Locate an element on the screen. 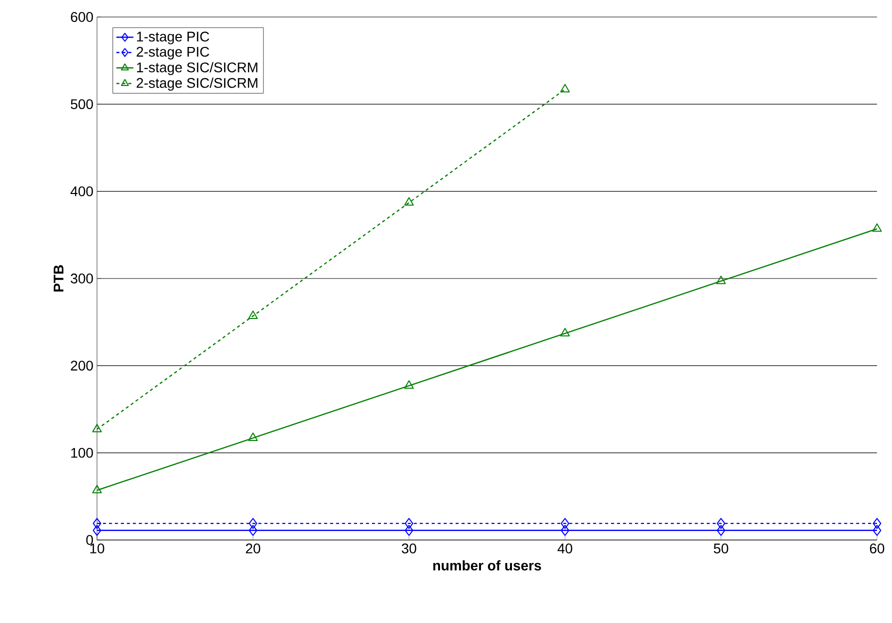 This screenshot has height=623, width=892. y-tick-label: 0 is located at coordinates (89, 540).